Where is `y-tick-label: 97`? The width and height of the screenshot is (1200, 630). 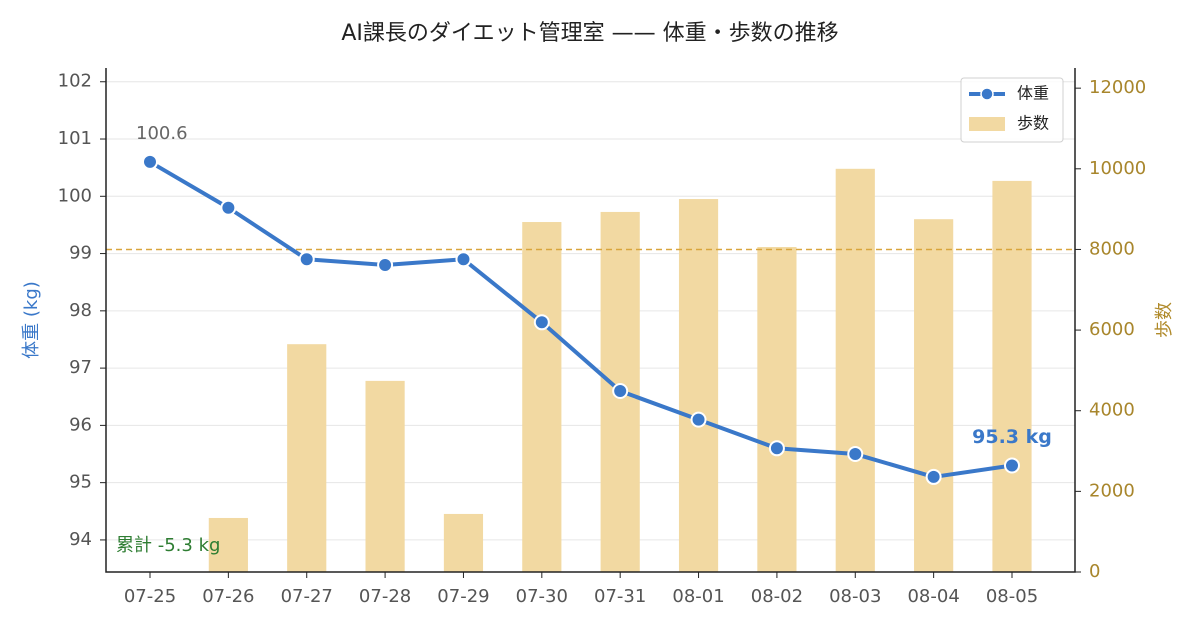 y-tick-label: 97 is located at coordinates (80, 367).